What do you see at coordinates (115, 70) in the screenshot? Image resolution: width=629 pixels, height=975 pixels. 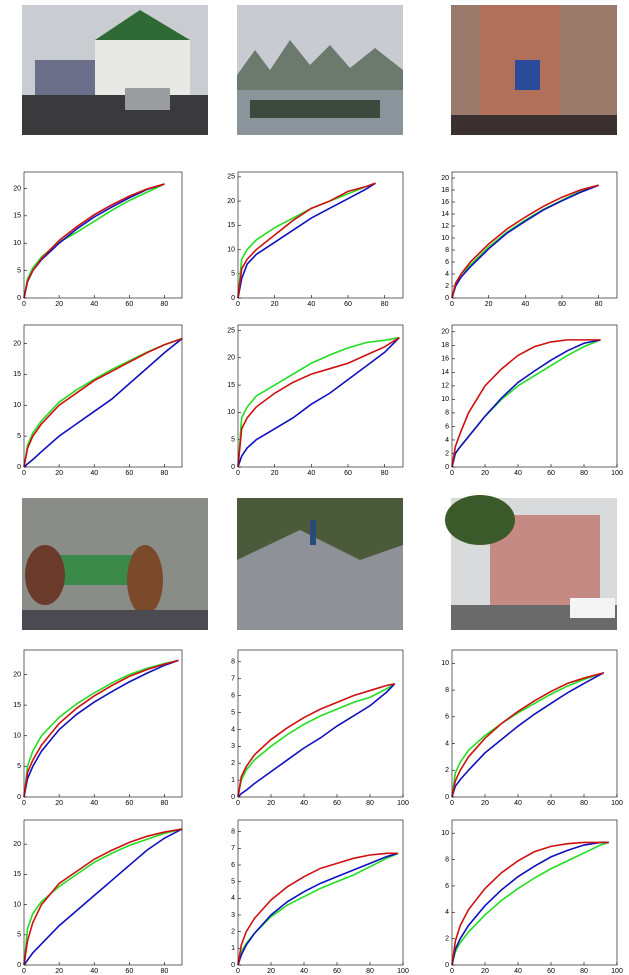 I see `photo-street` at bounding box center [115, 70].